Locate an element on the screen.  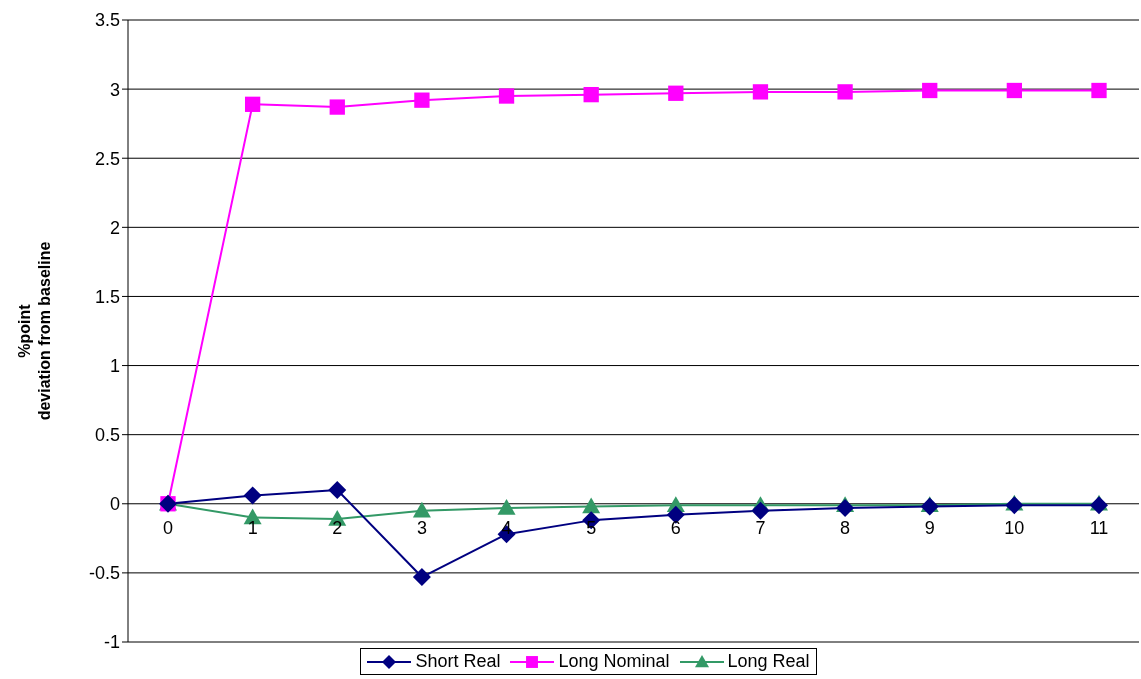
y-tick-label: 0 is located at coordinates (114, 504).